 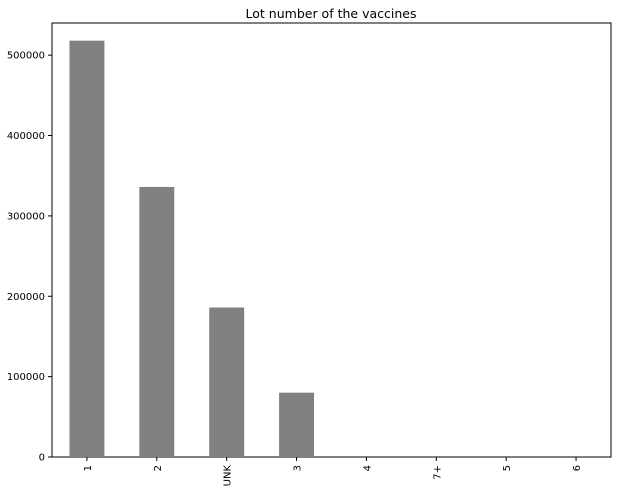 I want to click on x-tick-label: 3, so click(x=298, y=468).